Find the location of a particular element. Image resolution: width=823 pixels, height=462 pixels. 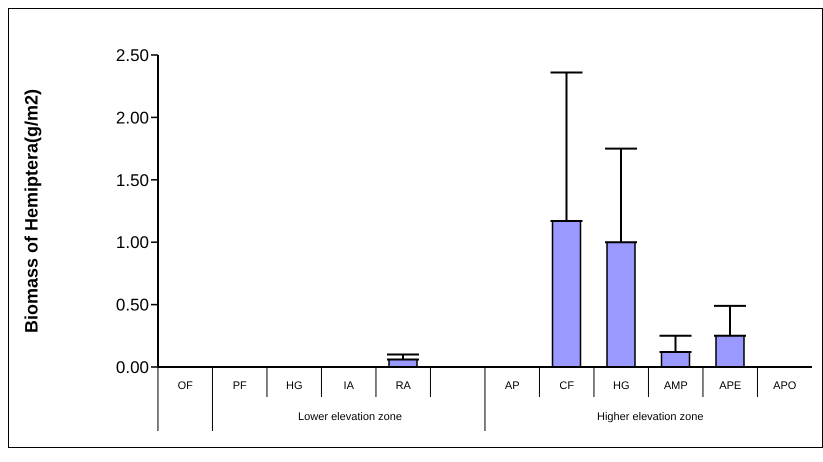

x-tick-label: RA is located at coordinates (404, 386).